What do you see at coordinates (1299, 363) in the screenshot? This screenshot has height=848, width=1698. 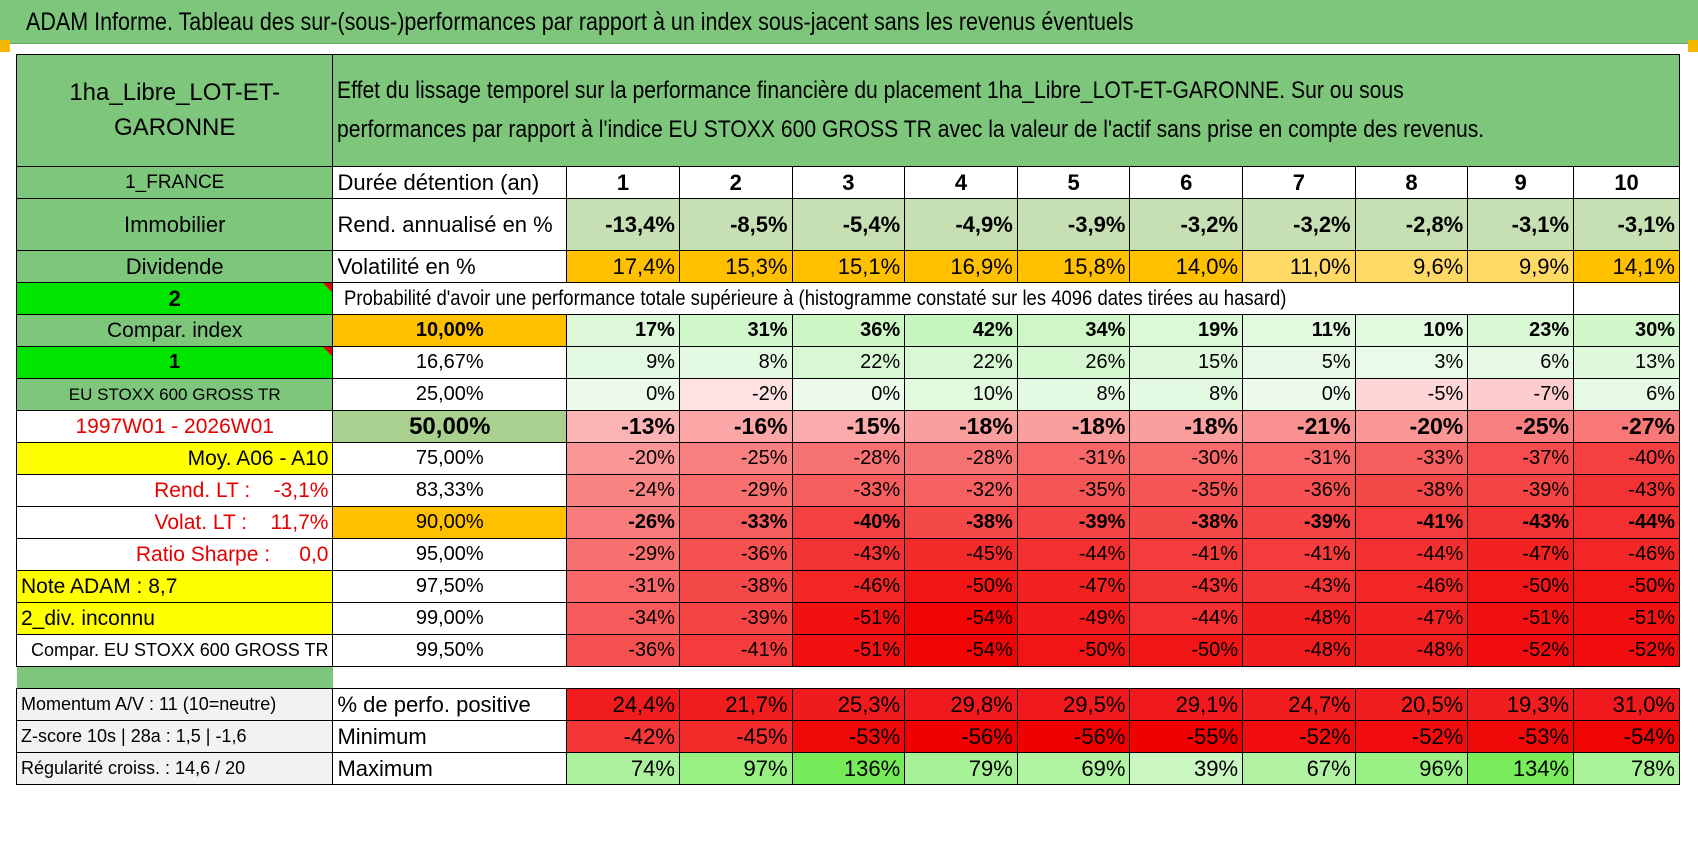 I see `quantile-value-cell: 5%` at bounding box center [1299, 363].